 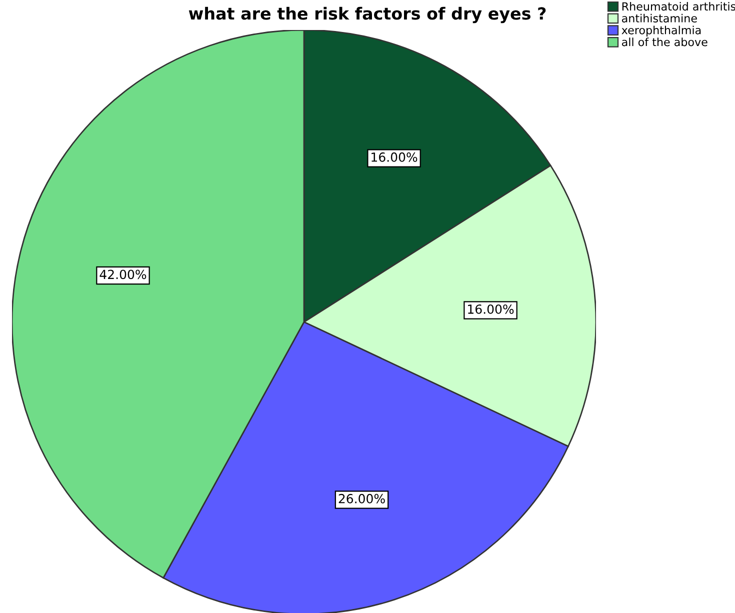 What do you see at coordinates (659, 18) in the screenshot?
I see `legend-label: antihistamine` at bounding box center [659, 18].